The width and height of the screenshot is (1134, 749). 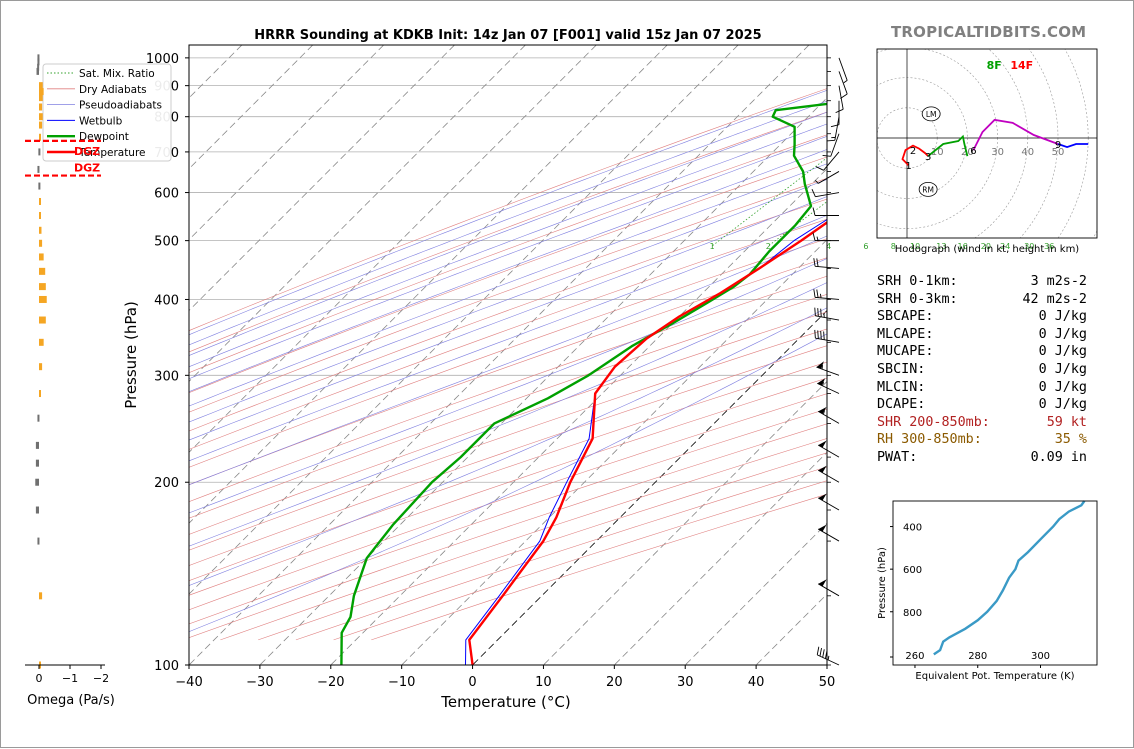 I want to click on stat-label: MUCAPE:, so click(x=905, y=351).